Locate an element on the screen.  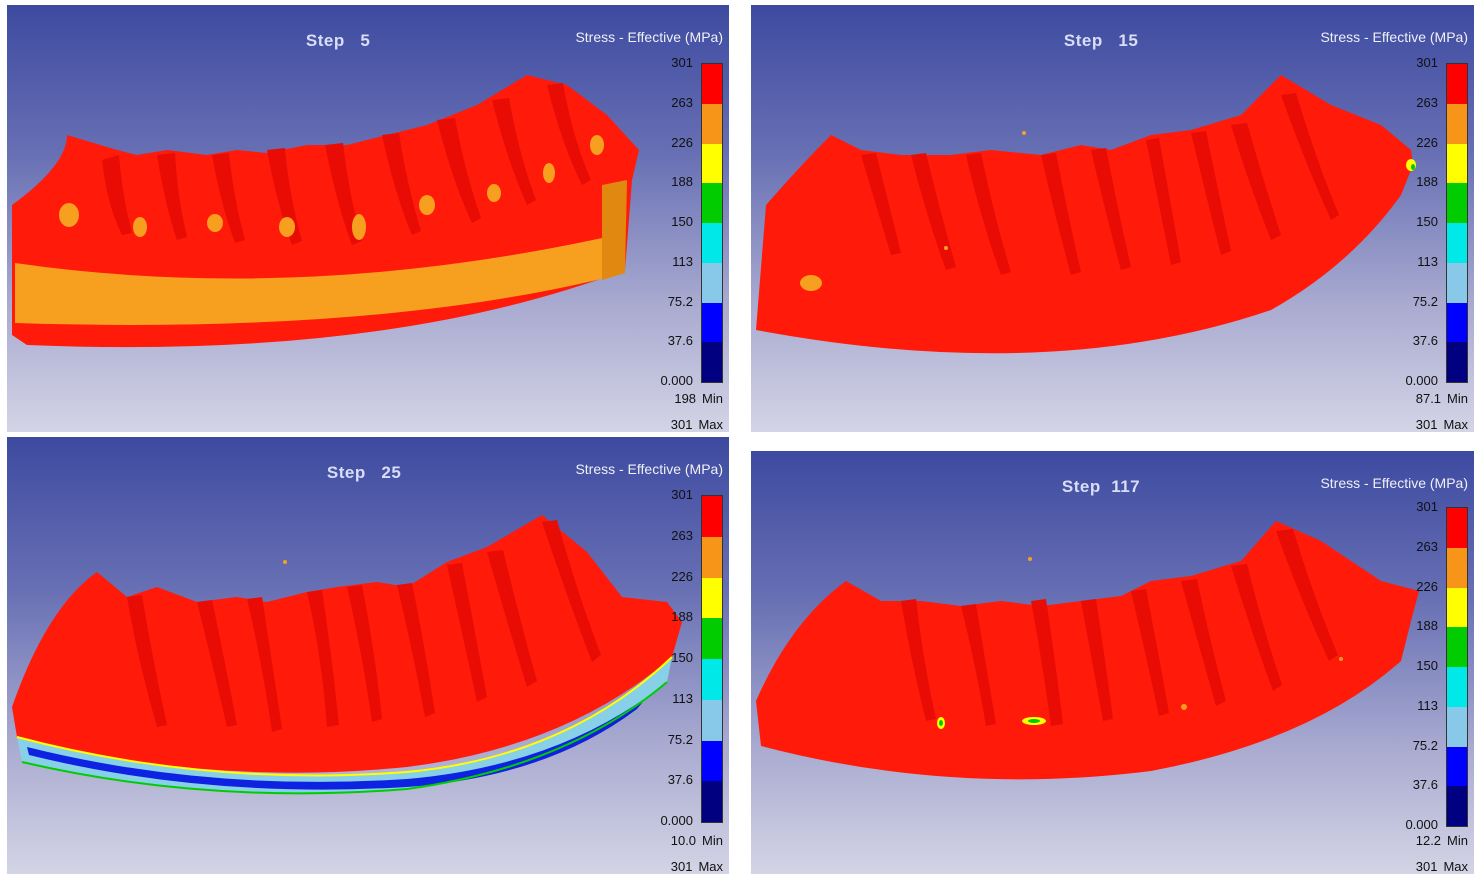
min-readout: 198 Min is located at coordinates (689, 398).